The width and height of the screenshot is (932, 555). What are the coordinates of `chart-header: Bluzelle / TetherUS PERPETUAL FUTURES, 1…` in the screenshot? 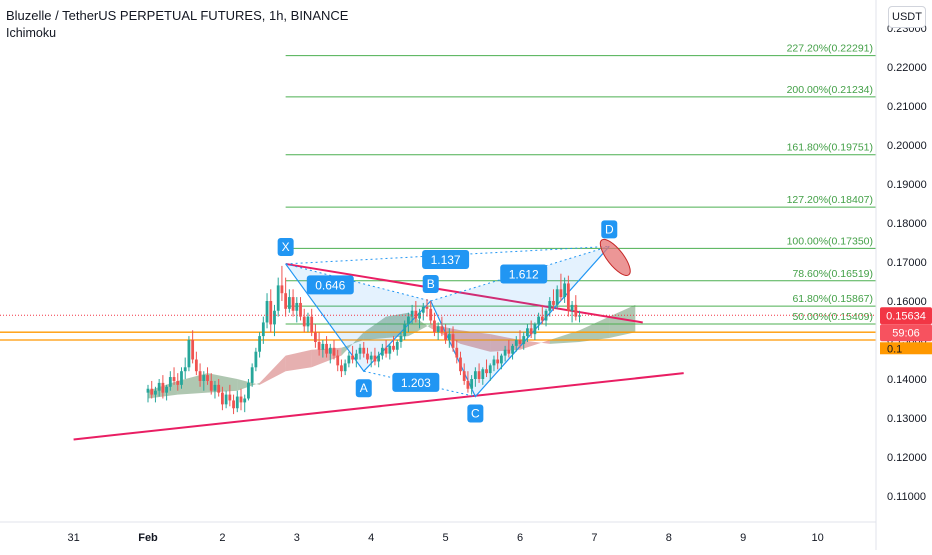 It's located at (177, 24).